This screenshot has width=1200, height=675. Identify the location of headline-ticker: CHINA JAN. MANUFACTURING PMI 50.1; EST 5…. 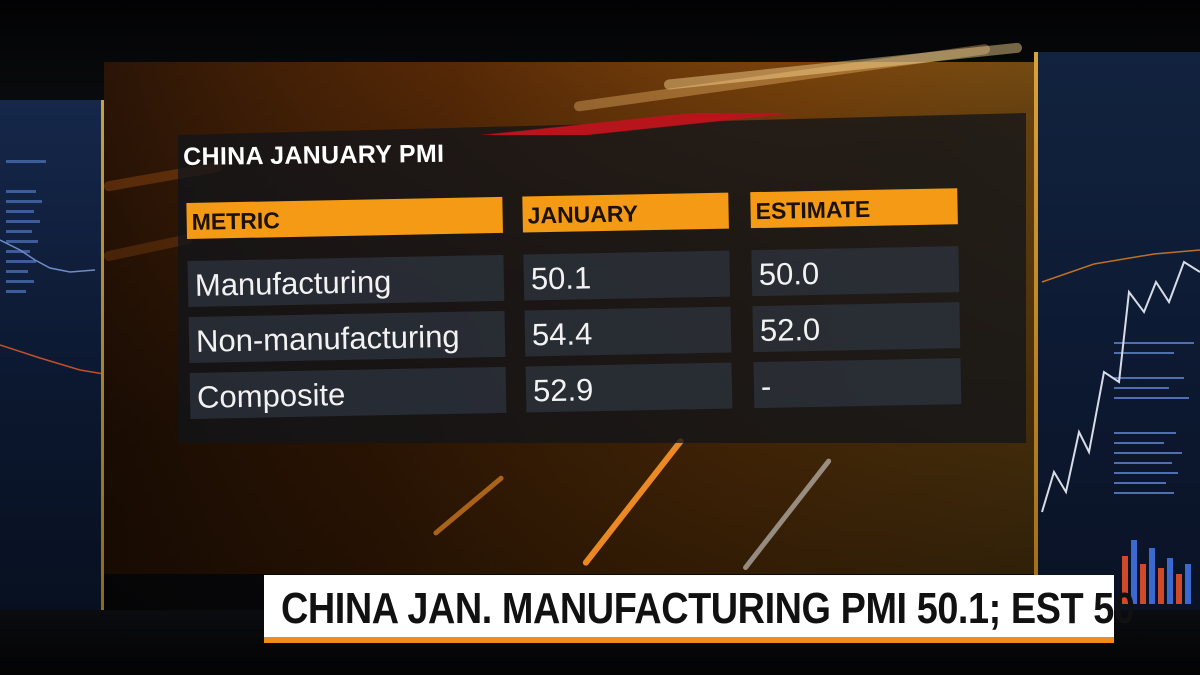
(699, 609).